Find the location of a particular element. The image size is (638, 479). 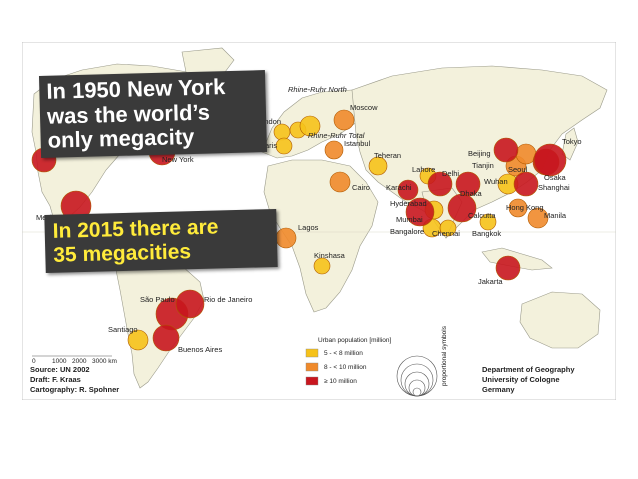

city-bubble-cairo is located at coordinates (340, 182).